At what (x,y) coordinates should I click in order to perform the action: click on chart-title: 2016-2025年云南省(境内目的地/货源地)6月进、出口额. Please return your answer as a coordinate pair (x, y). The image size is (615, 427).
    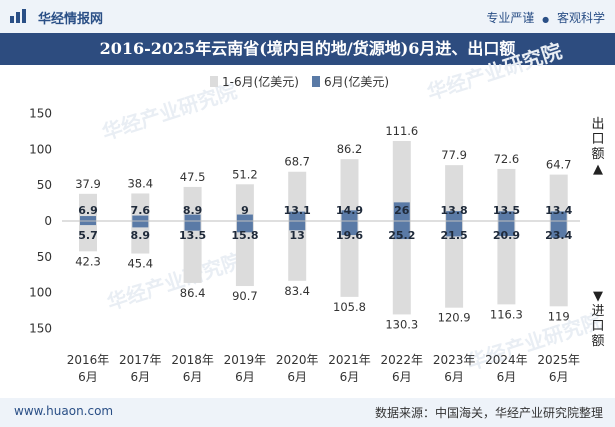
    Looking at the image, I should click on (307, 48).